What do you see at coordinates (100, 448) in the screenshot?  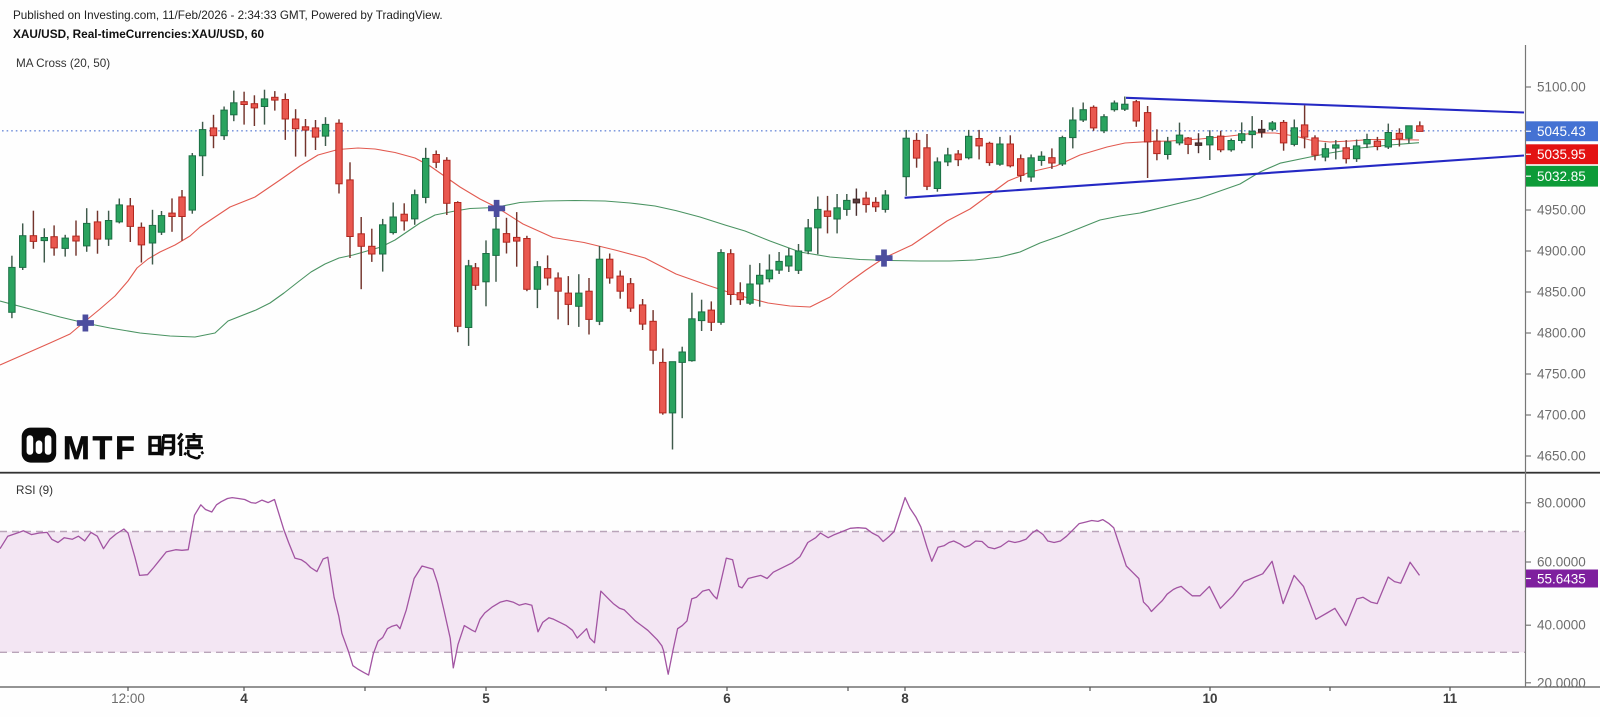 I see `svg-text: MTF` at bounding box center [100, 448].